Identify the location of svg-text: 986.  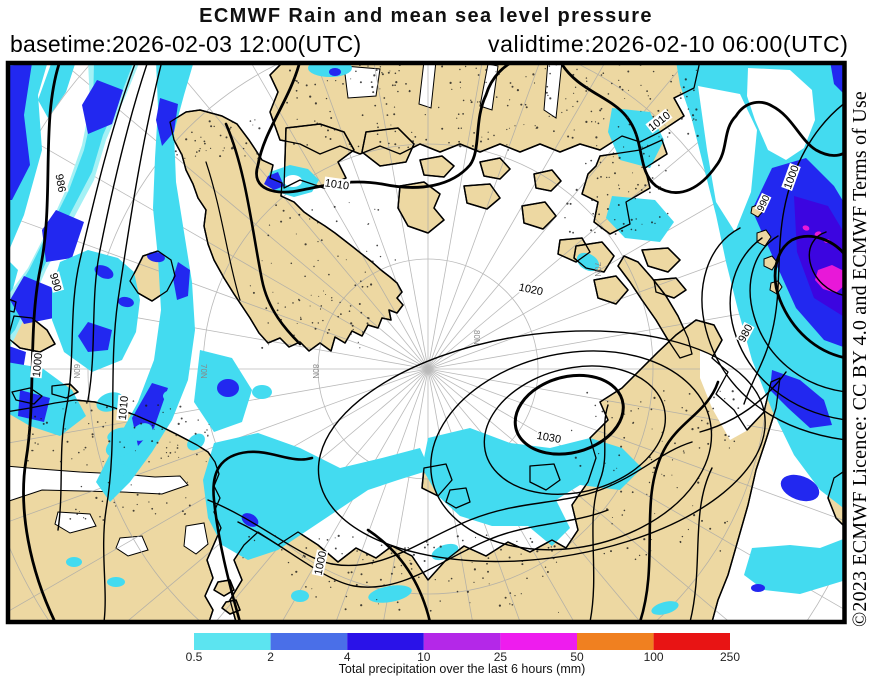
(60, 183).